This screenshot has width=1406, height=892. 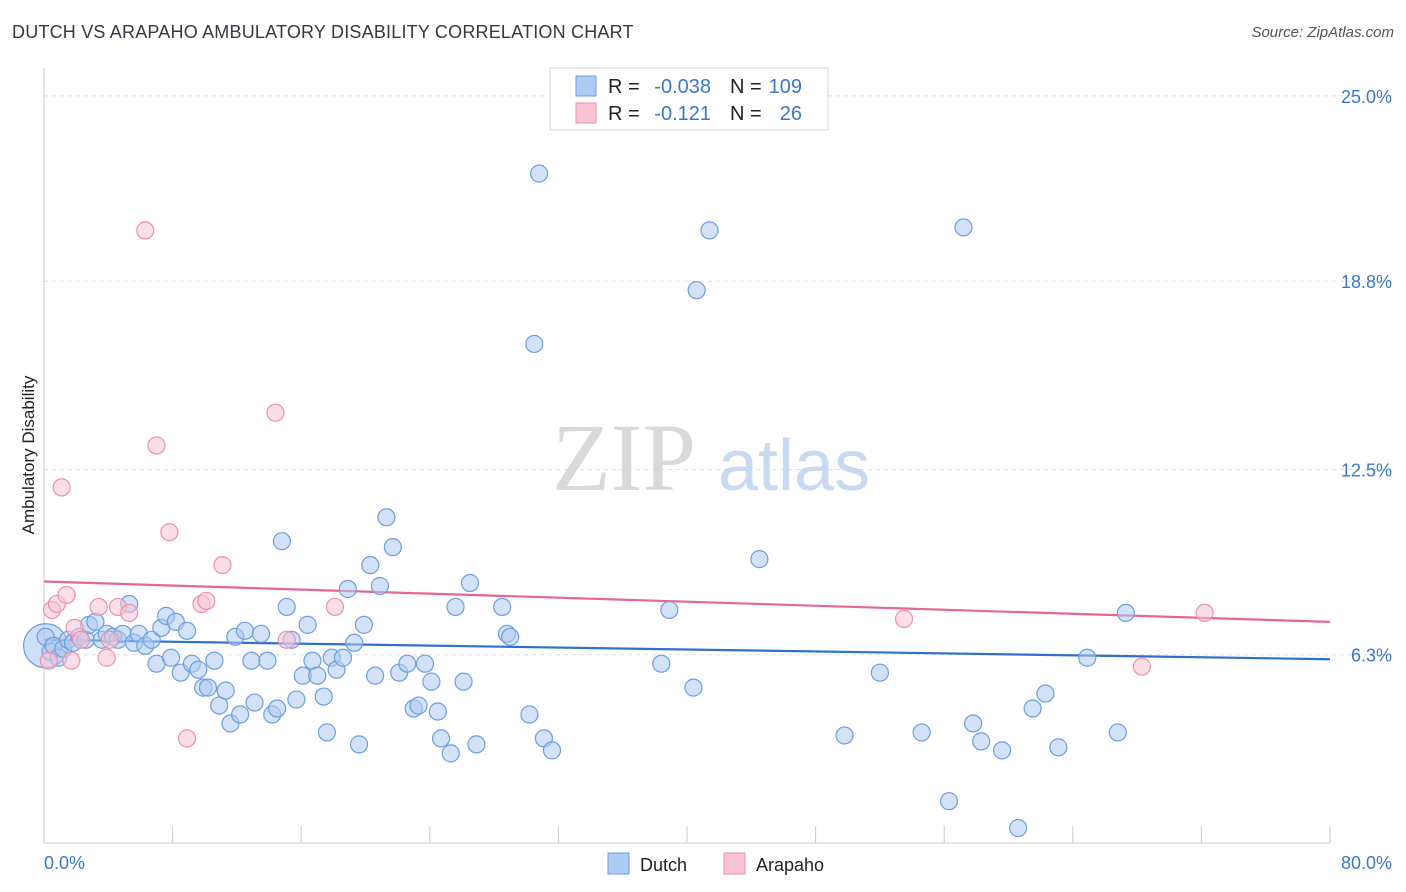 What do you see at coordinates (586, 86) in the screenshot?
I see `legend-swatch-dutch` at bounding box center [586, 86].